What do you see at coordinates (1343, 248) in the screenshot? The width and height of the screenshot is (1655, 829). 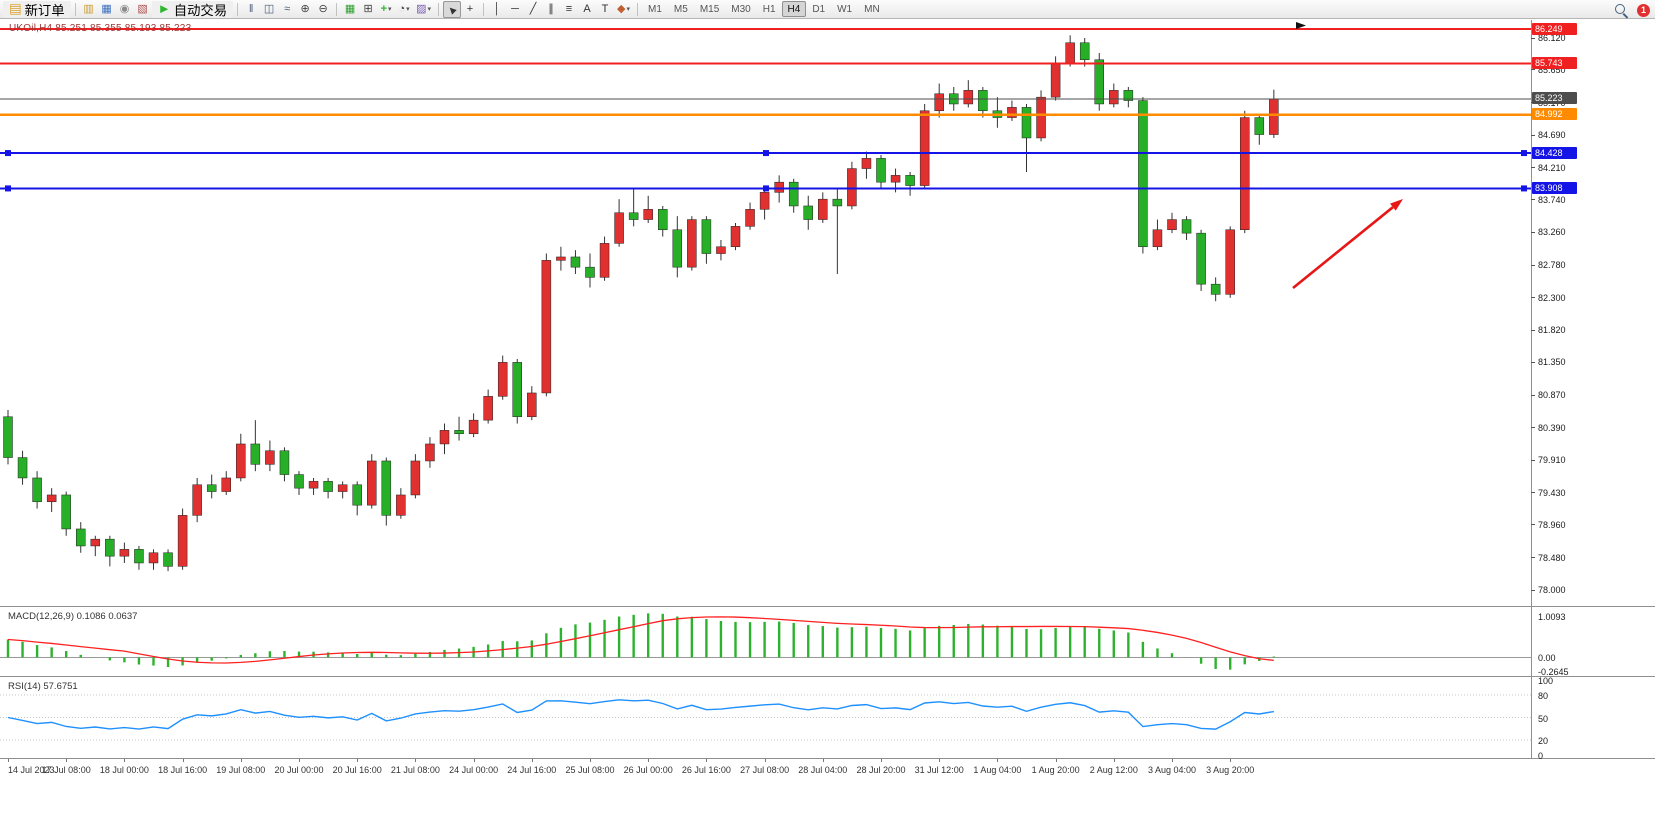 I see `trend-arrow` at bounding box center [1343, 248].